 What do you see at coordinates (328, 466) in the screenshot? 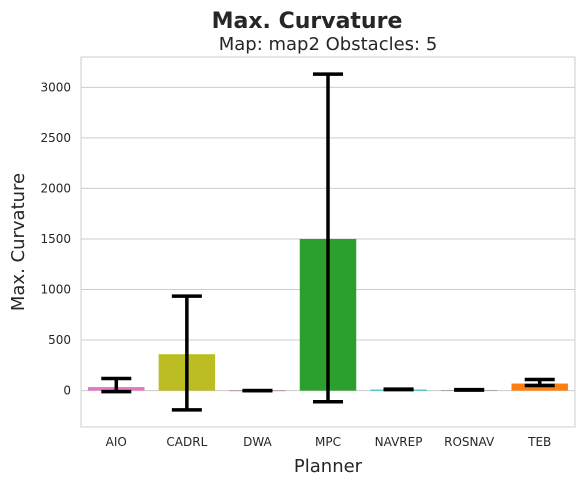
I see `x-axis-label: Planner` at bounding box center [328, 466].